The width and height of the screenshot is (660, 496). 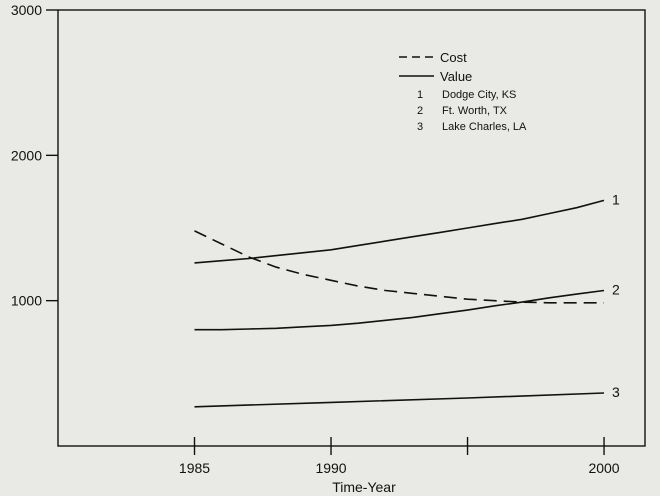 I want to click on legend-location-number: 1, so click(x=420, y=95).